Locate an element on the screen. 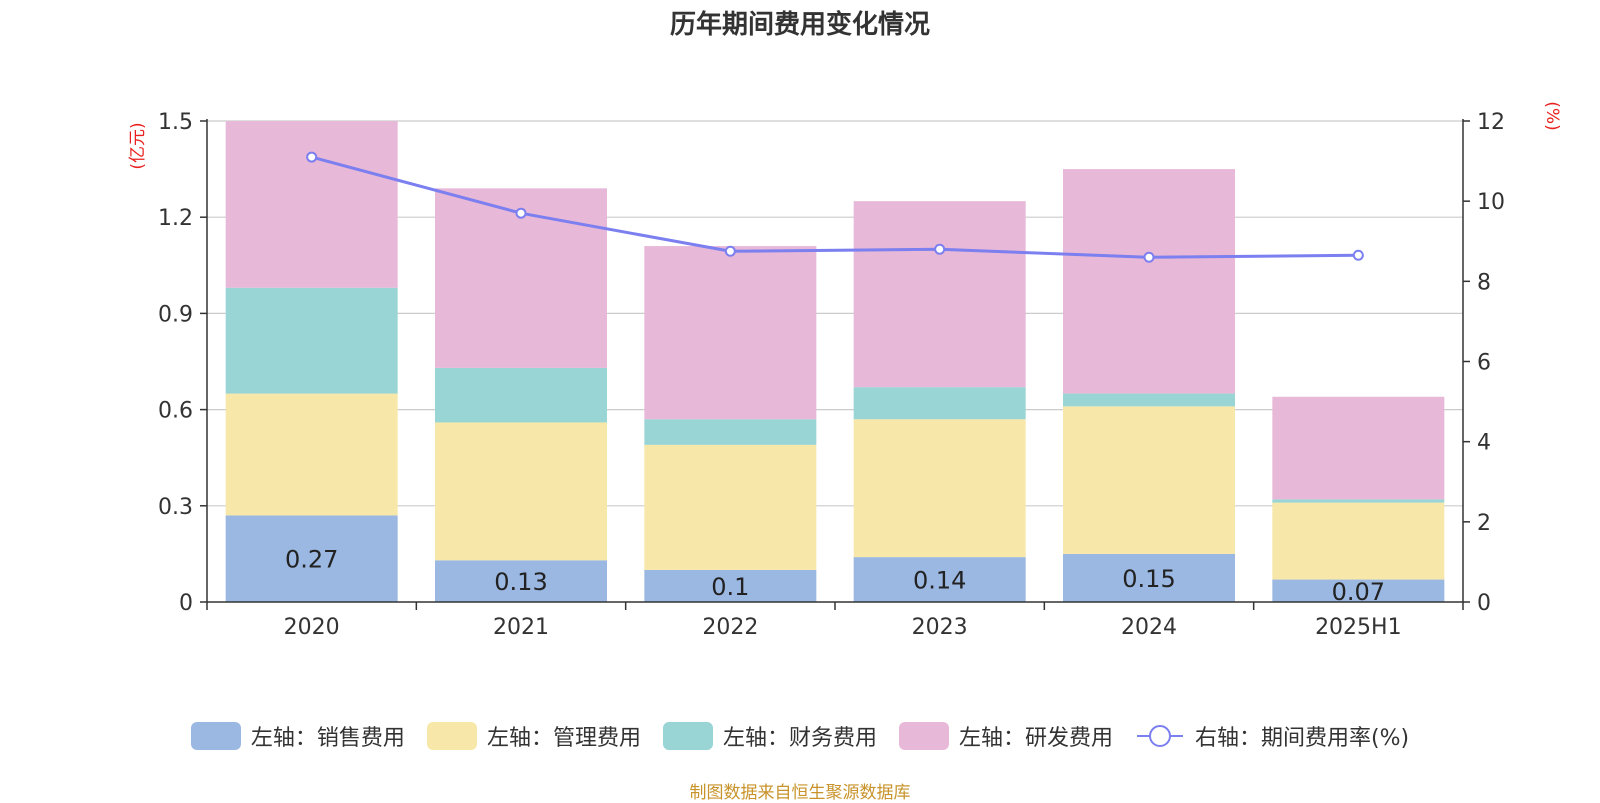 Image resolution: width=1600 pixels, height=803 pixels. bar-data-label: 0.1 is located at coordinates (730, 587).